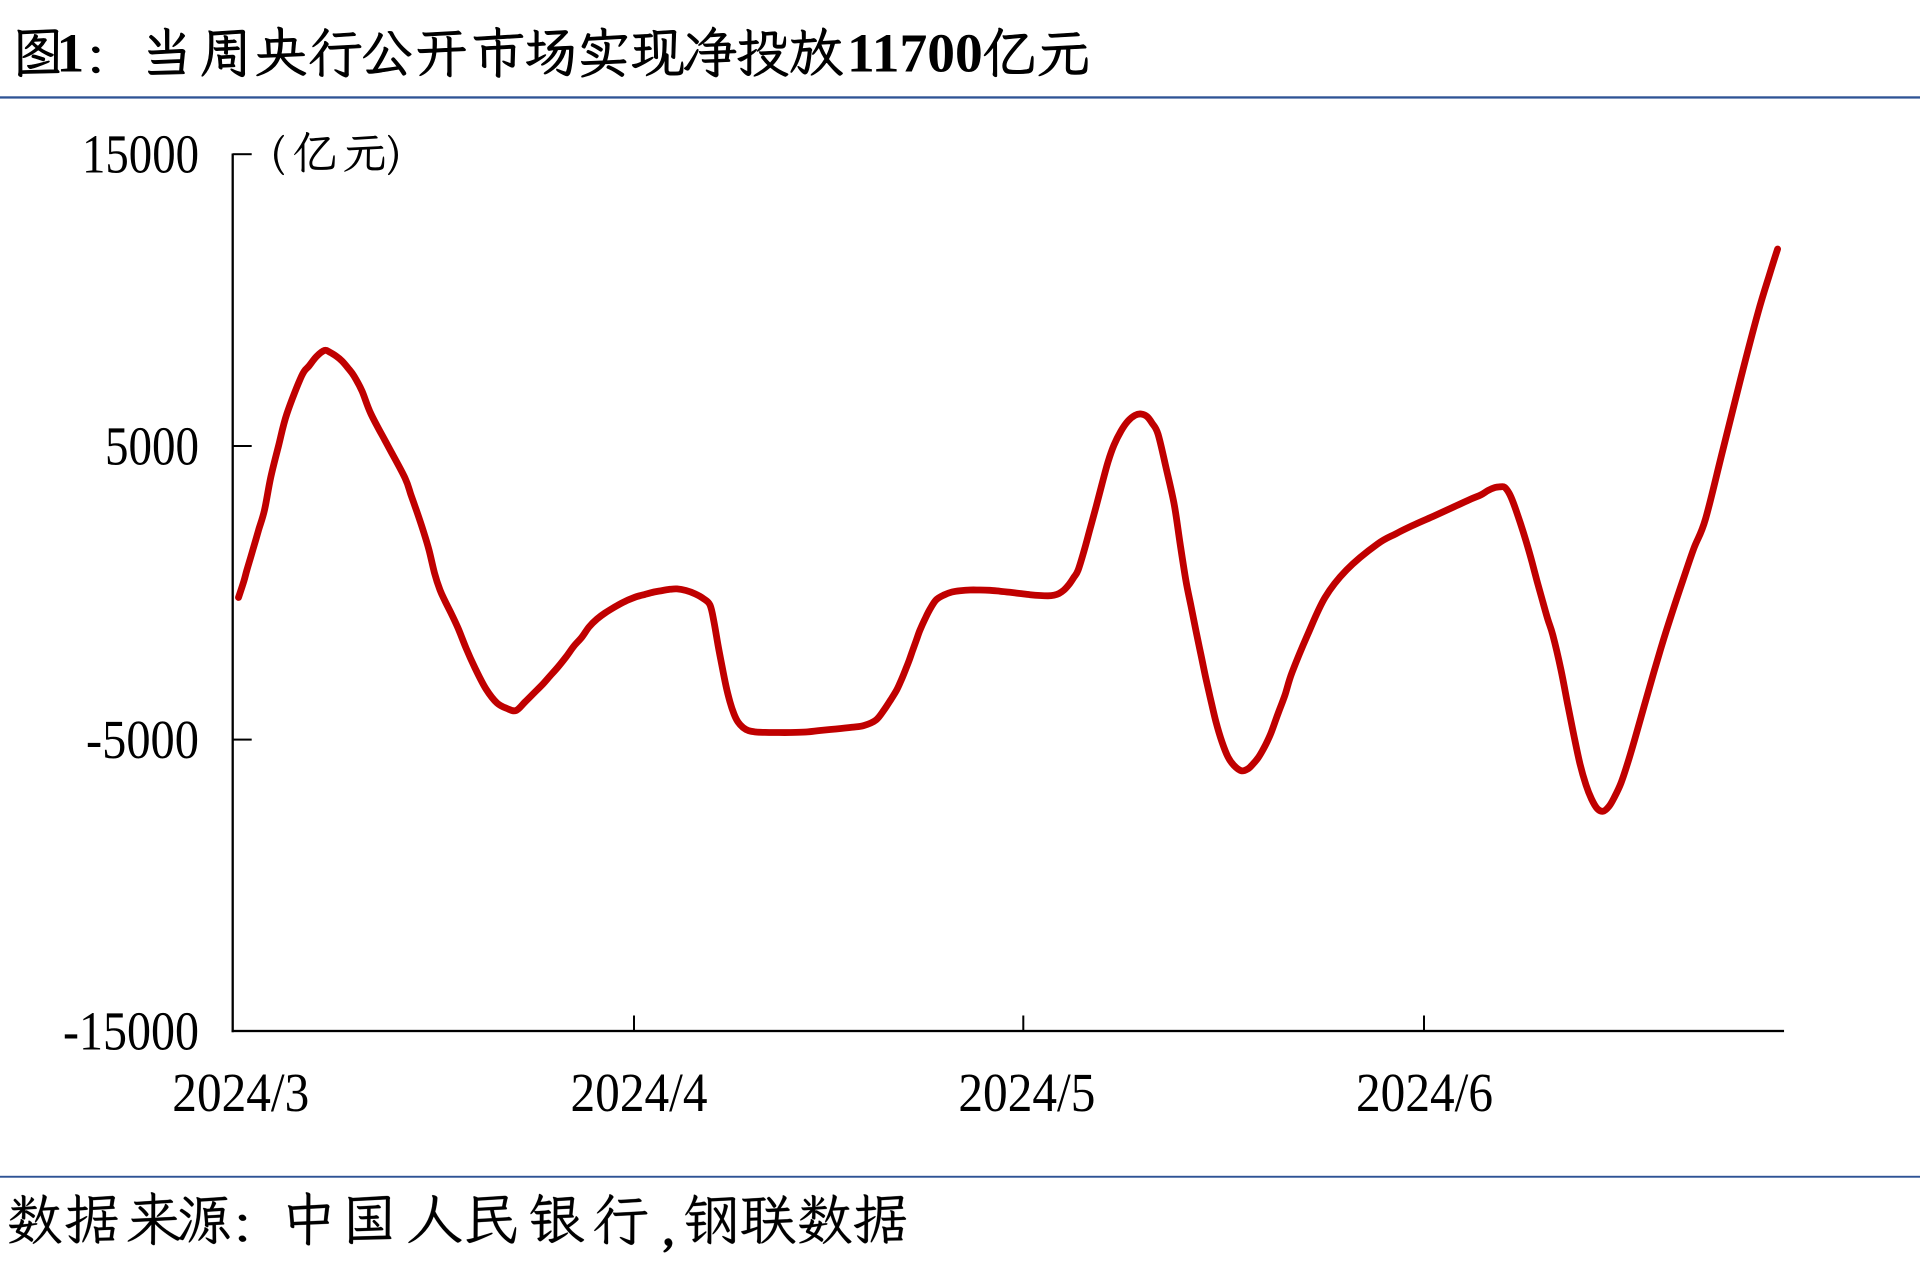 This screenshot has height=1279, width=1920. What do you see at coordinates (639, 1092) in the screenshot?
I see `svg-text: 2024/4` at bounding box center [639, 1092].